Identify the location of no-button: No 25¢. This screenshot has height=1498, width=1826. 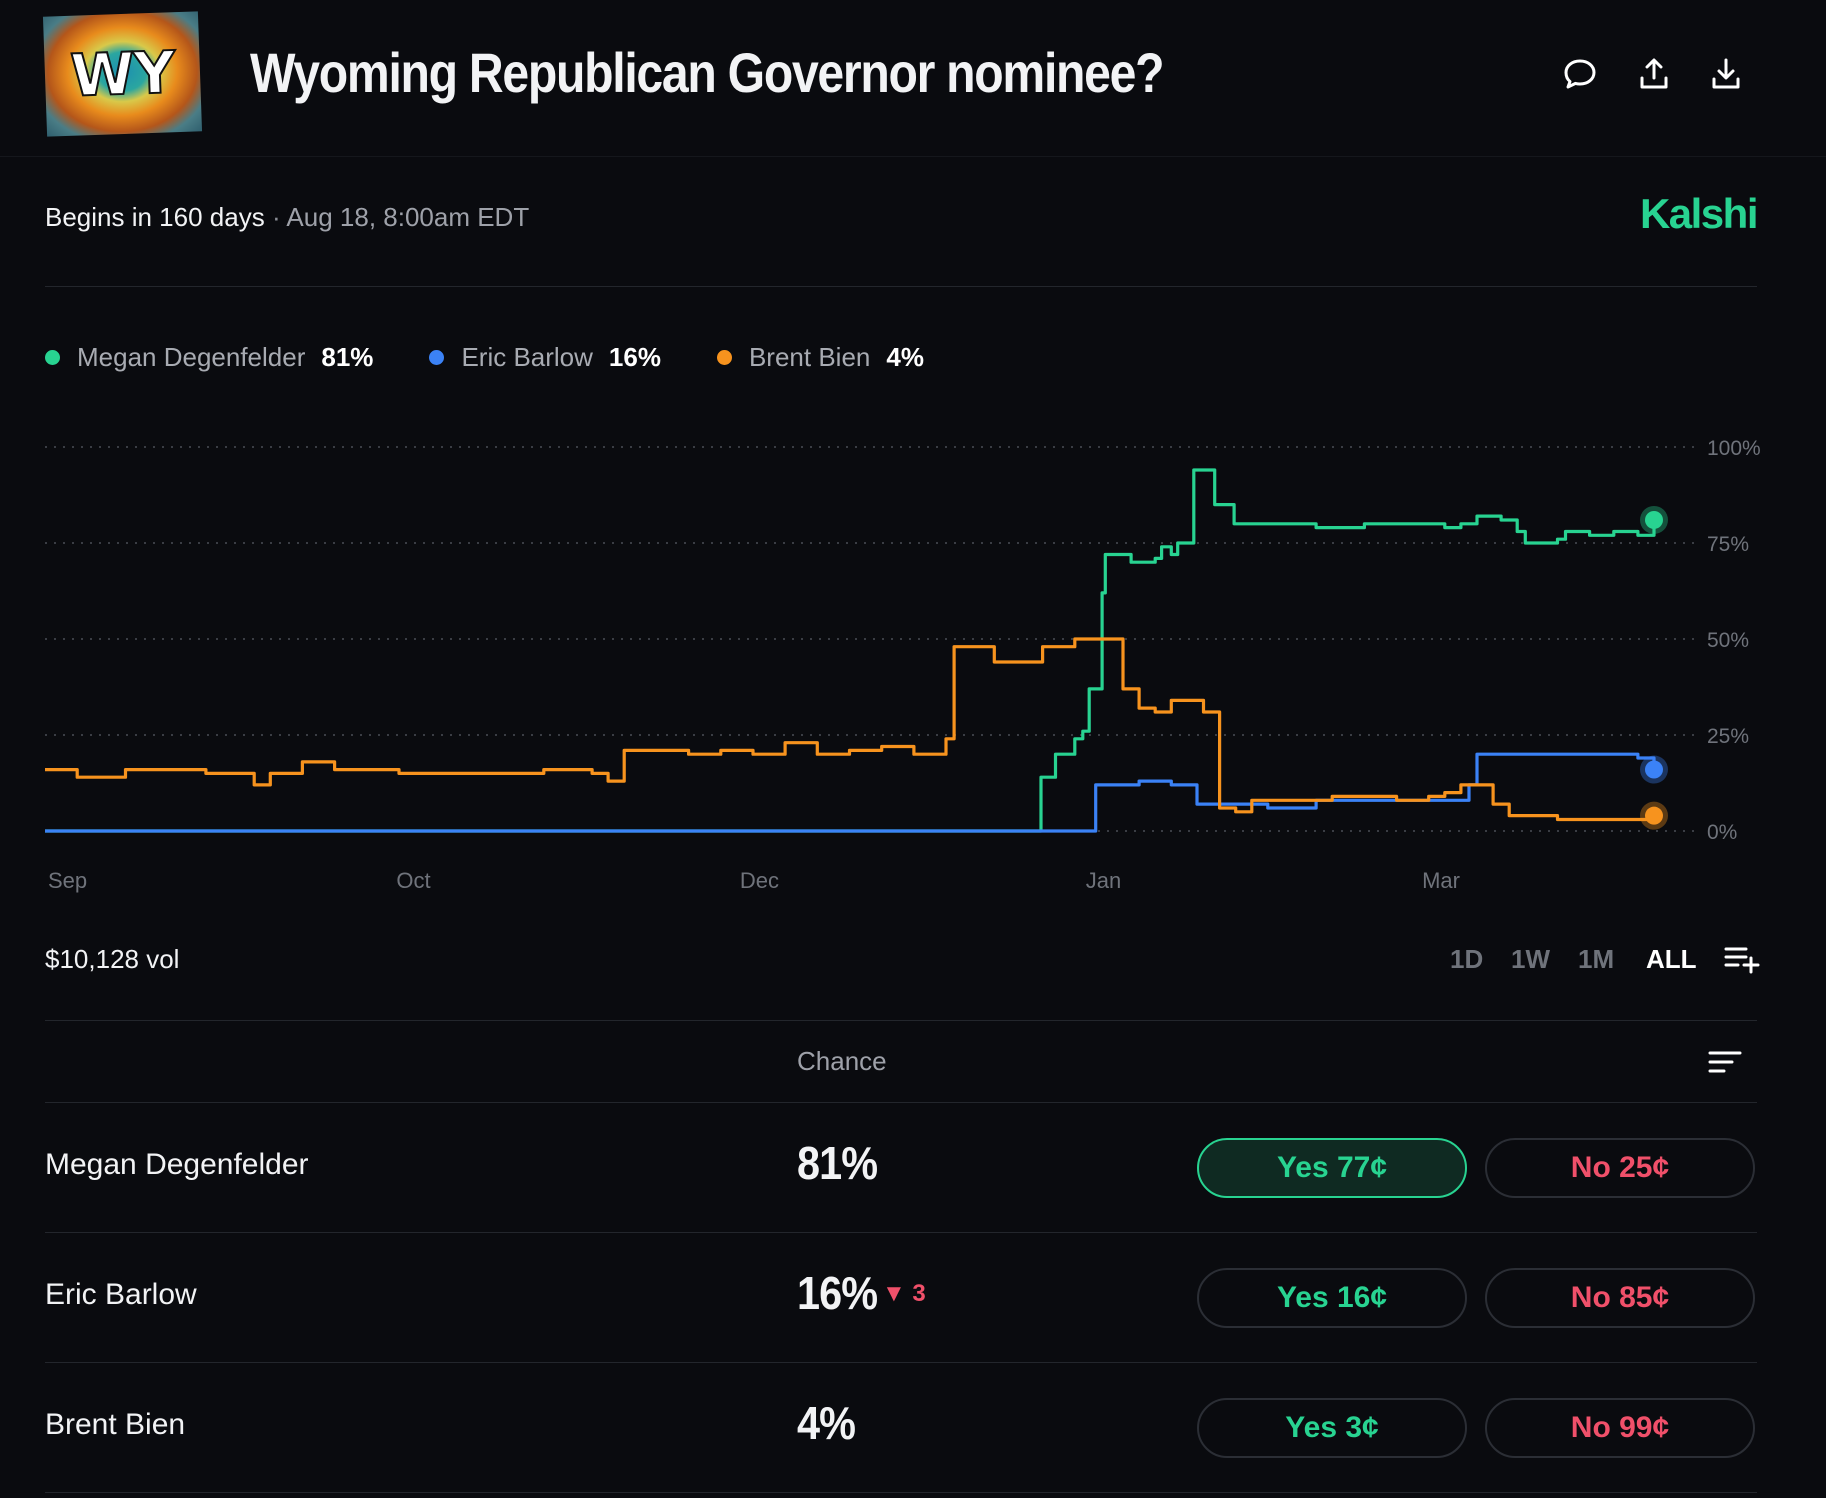
(1620, 1168).